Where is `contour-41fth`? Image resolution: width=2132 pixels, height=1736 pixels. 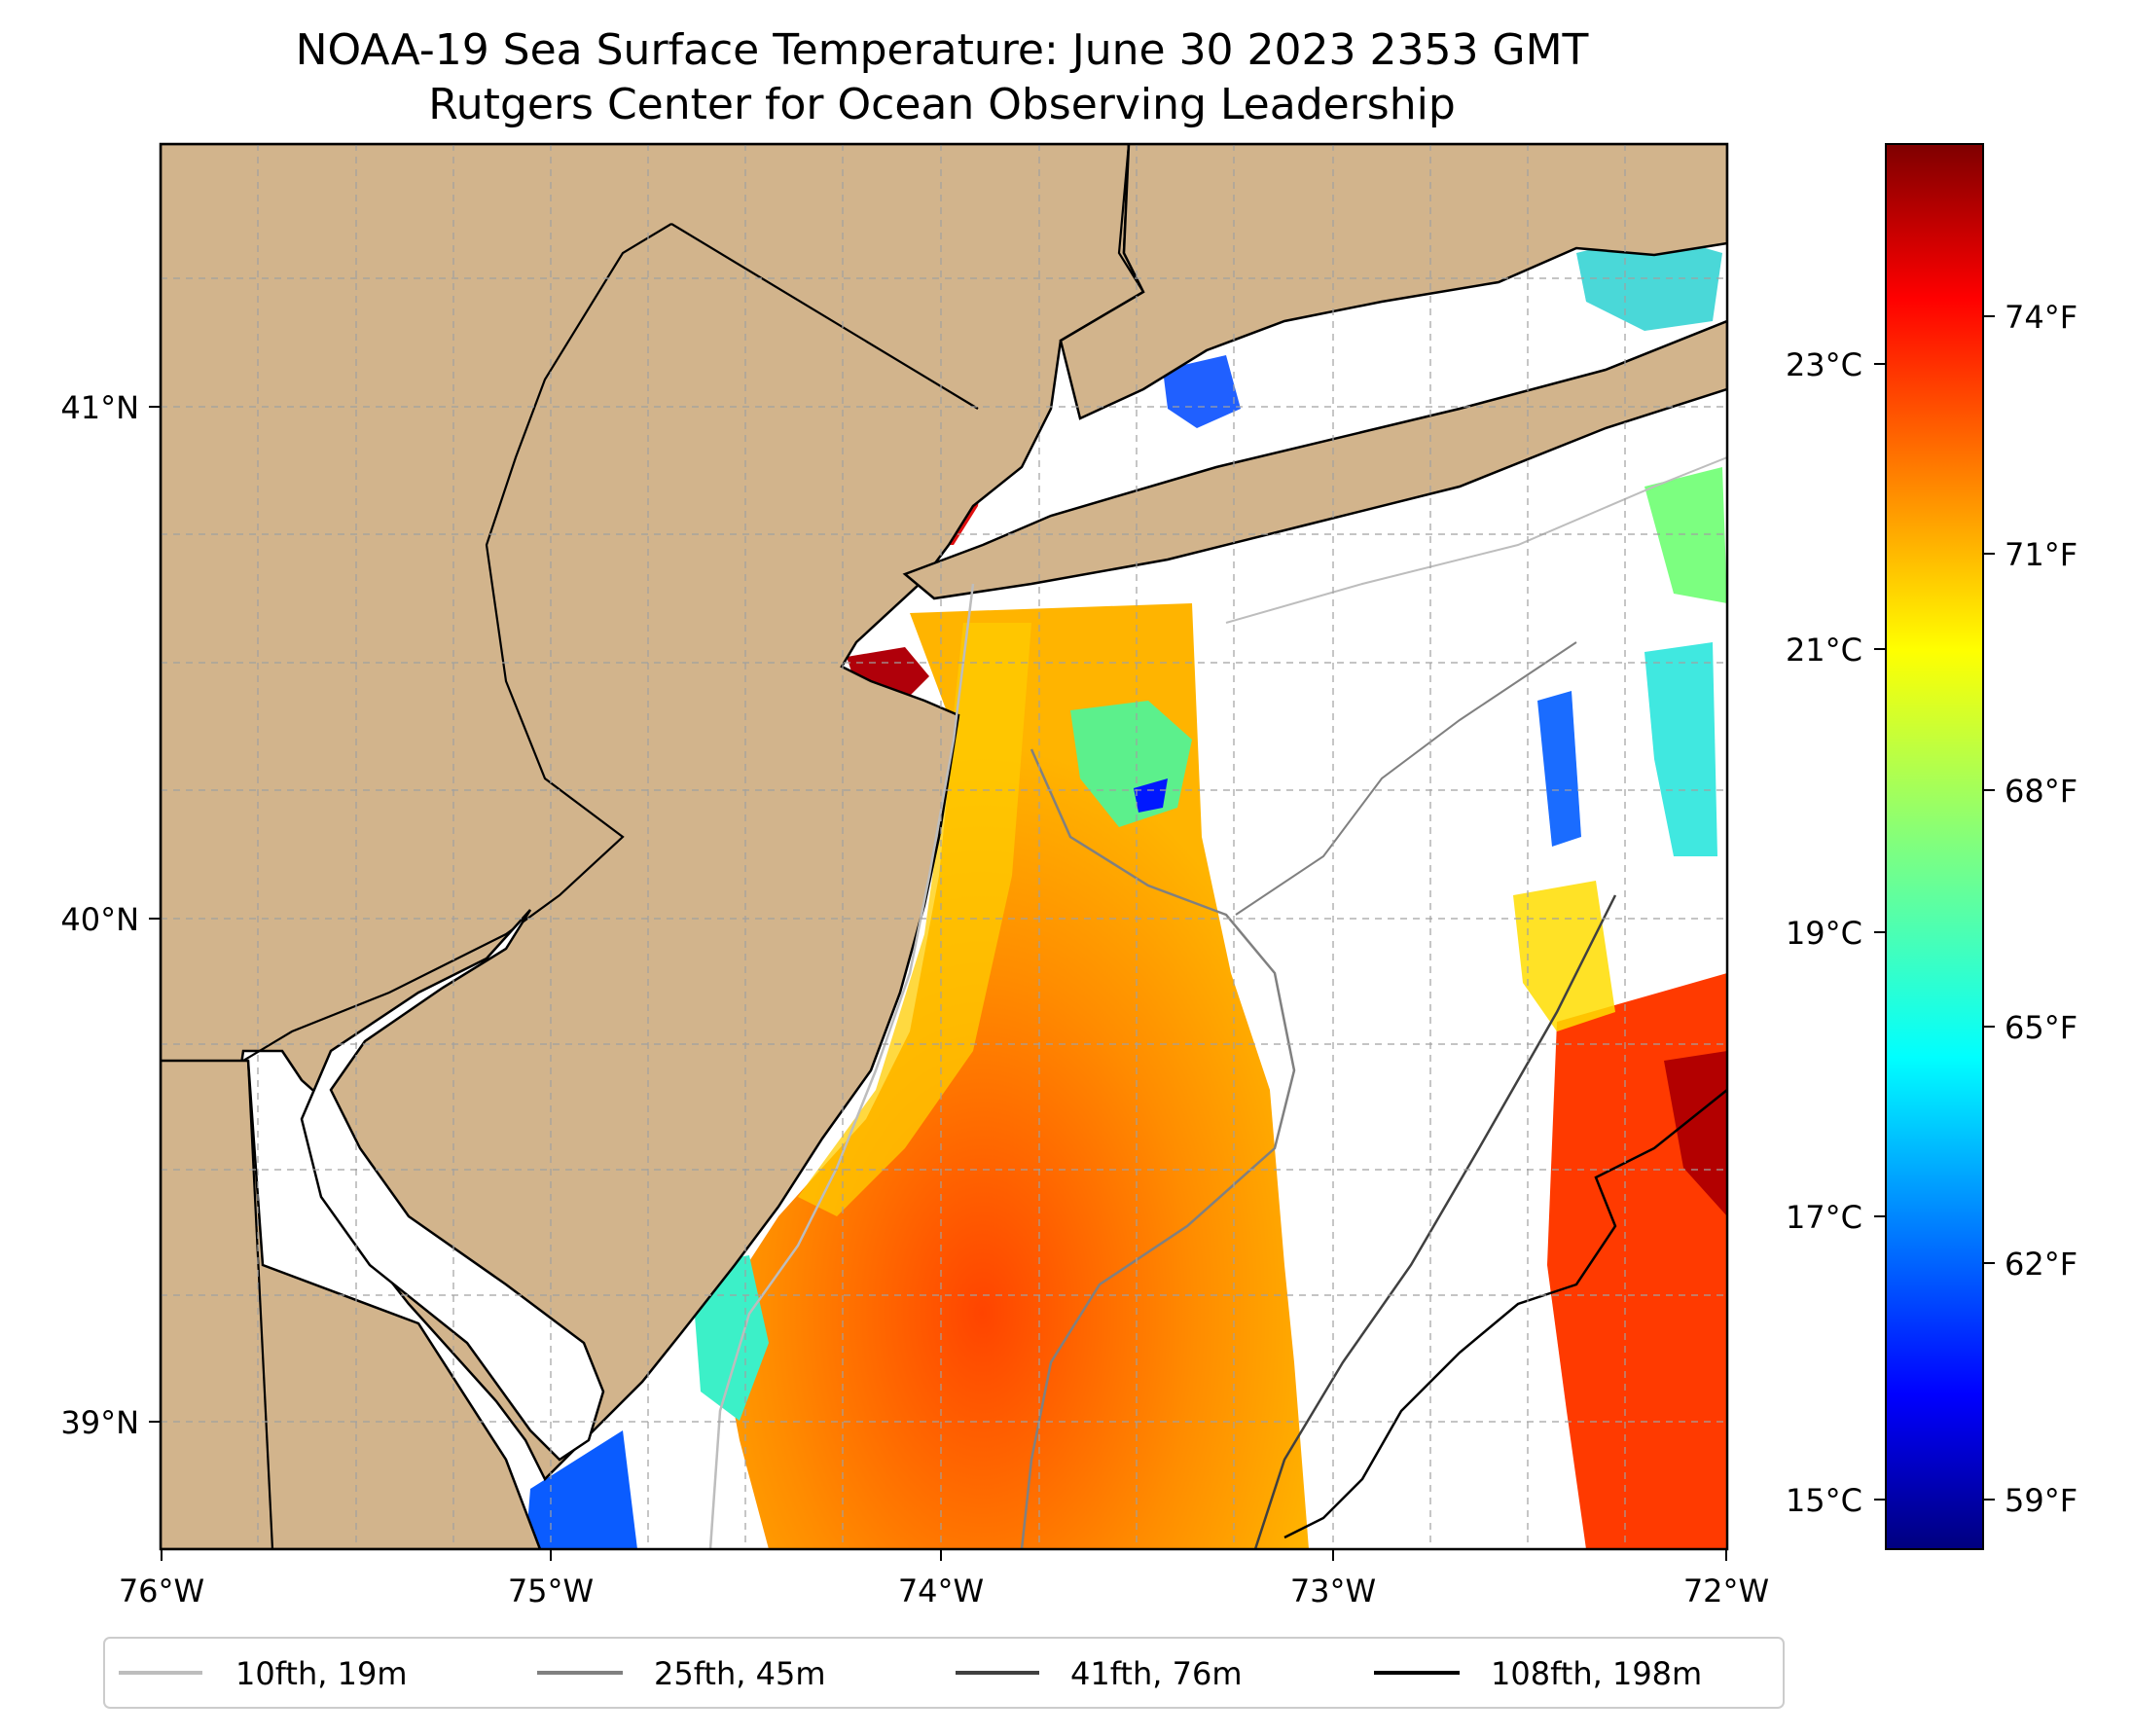
contour-41fth is located at coordinates (1435, 1222).